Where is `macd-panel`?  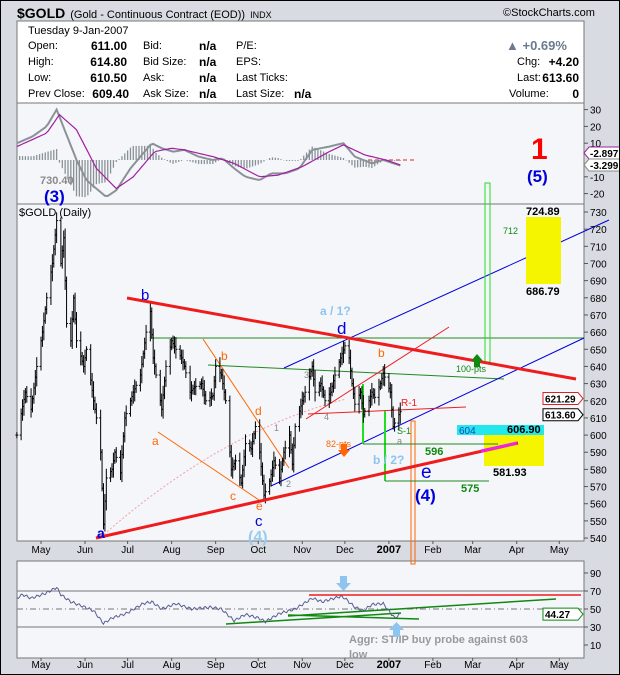 macd-panel is located at coordinates (300, 153).